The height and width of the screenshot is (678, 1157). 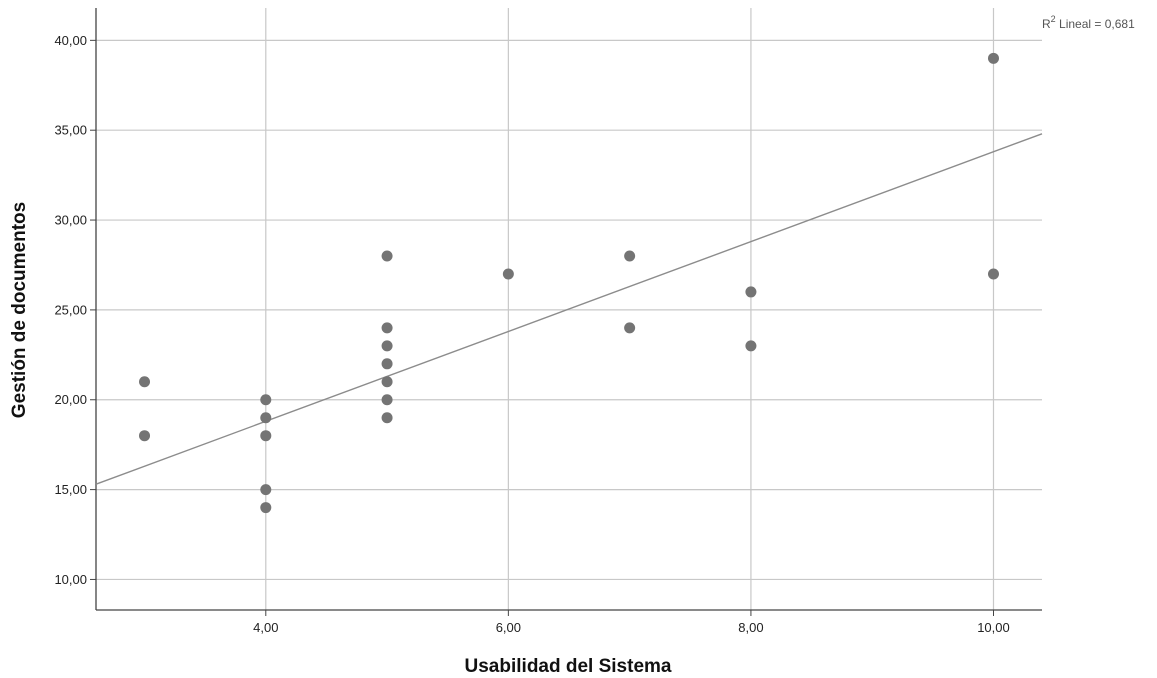 I want to click on x-tick-label: 8,00, so click(x=750, y=627).